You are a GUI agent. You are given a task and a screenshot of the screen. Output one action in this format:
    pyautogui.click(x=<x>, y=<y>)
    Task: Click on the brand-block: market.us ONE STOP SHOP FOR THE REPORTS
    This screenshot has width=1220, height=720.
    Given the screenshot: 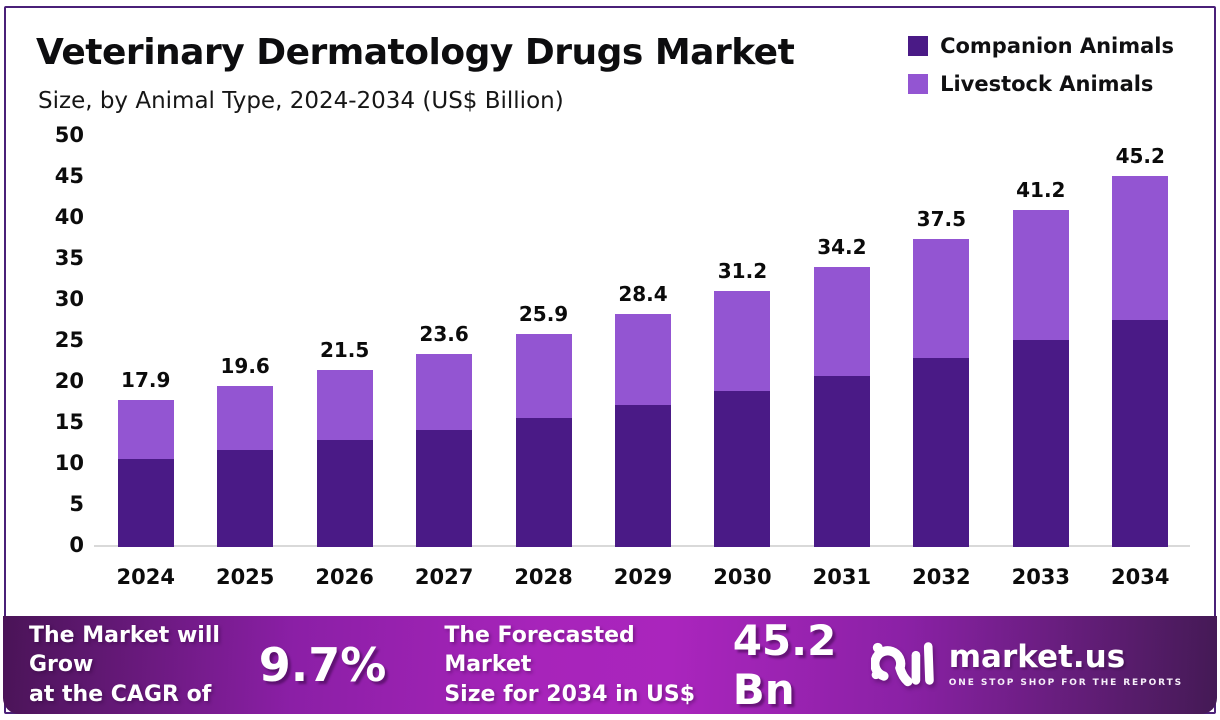 What is the action you would take?
    pyautogui.click(x=1030, y=665)
    